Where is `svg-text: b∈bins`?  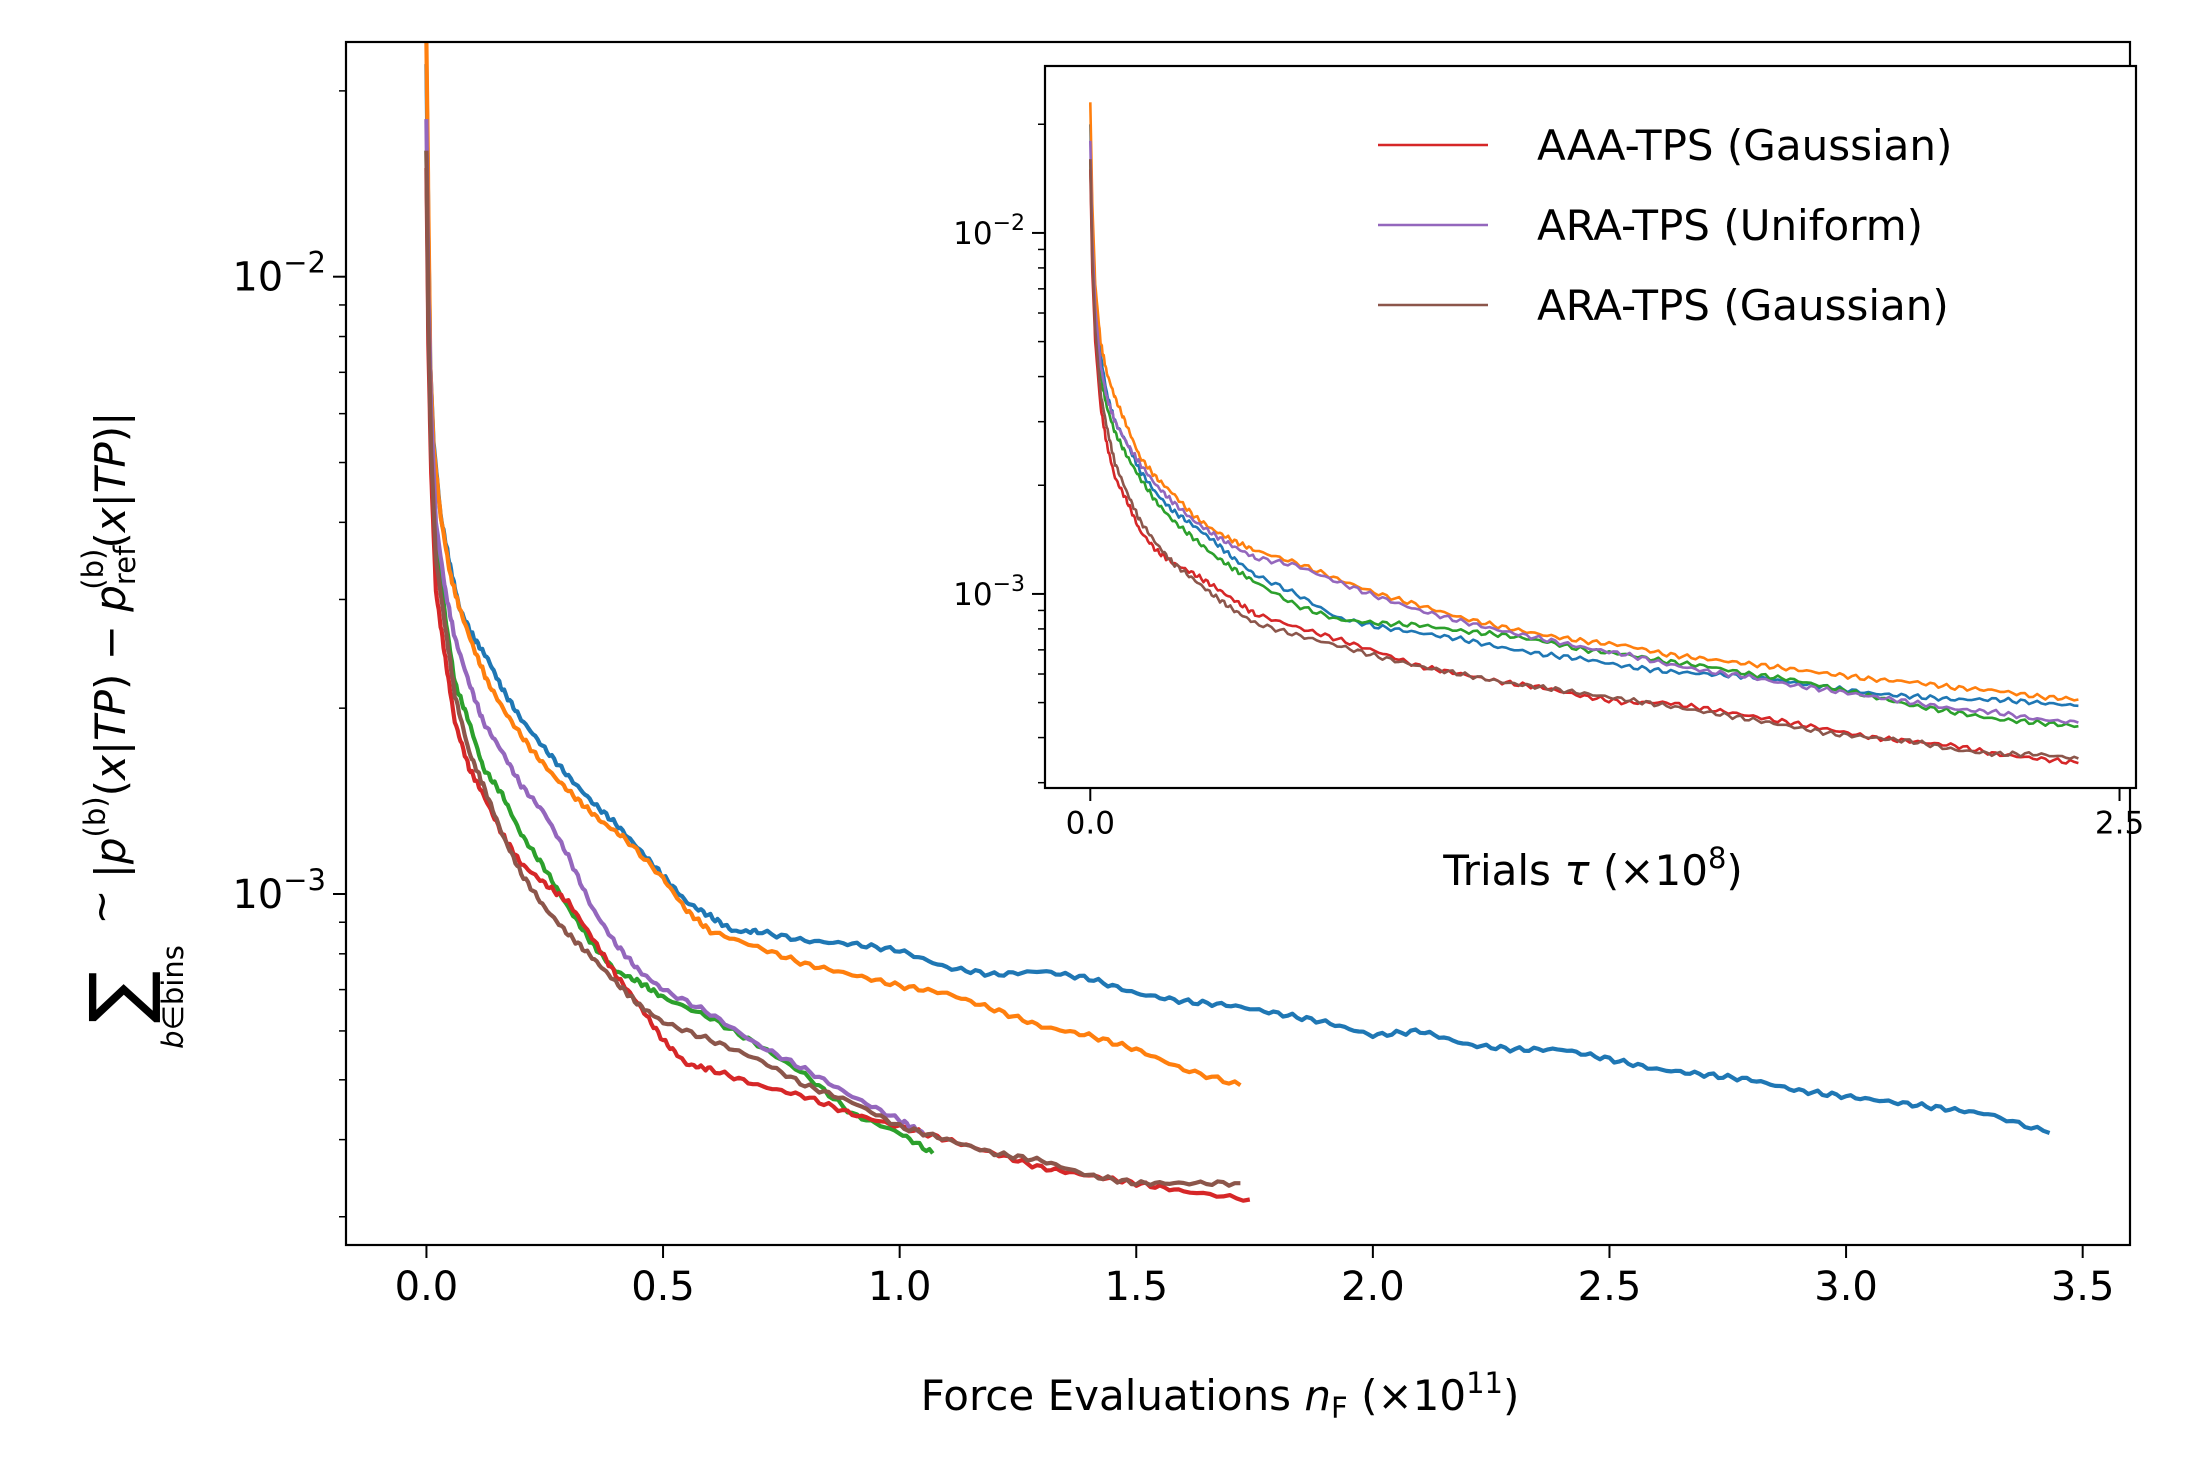
svg-text: b∈bins is located at coordinates (173, 997).